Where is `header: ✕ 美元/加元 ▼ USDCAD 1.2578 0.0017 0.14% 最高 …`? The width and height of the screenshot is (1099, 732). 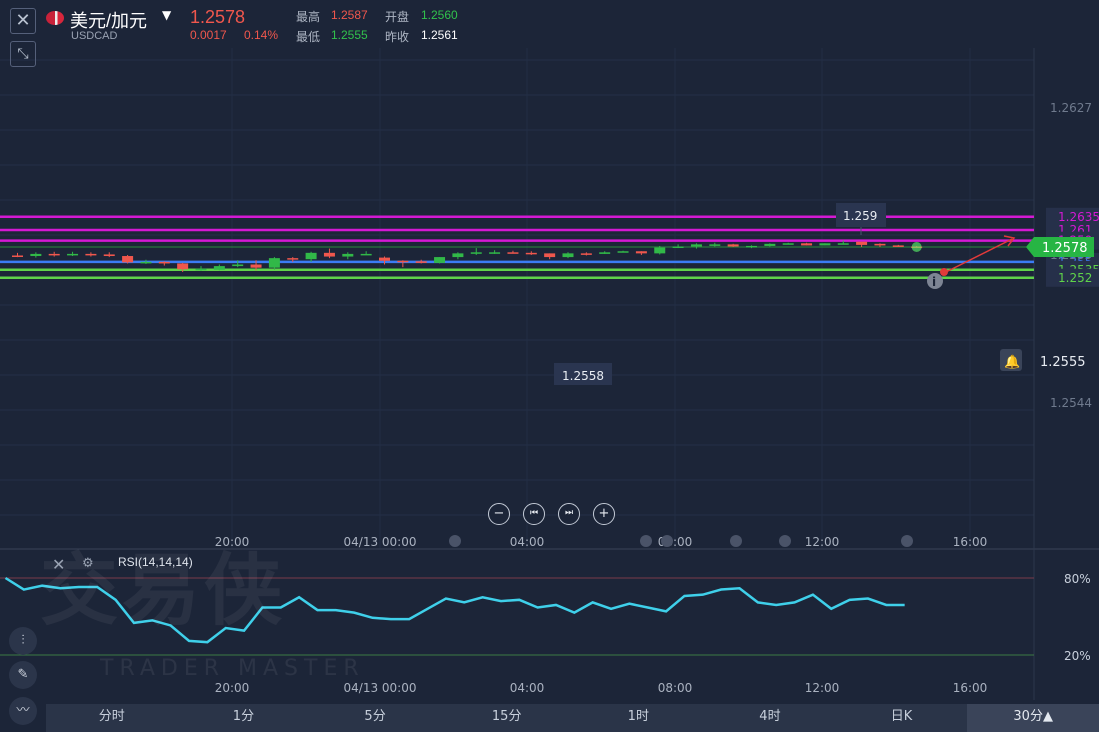
header: ✕ 美元/加元 ▼ USDCAD 1.2578 0.0017 0.14% 最高 … is located at coordinates (240, 24).